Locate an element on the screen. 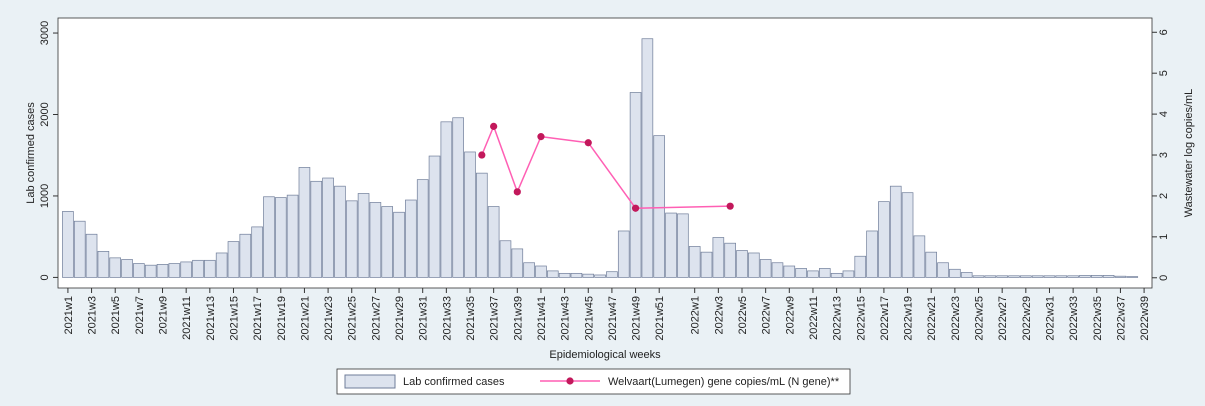 The image size is (1205, 406). x-tick-label: 2022w17 is located at coordinates (885, 318).